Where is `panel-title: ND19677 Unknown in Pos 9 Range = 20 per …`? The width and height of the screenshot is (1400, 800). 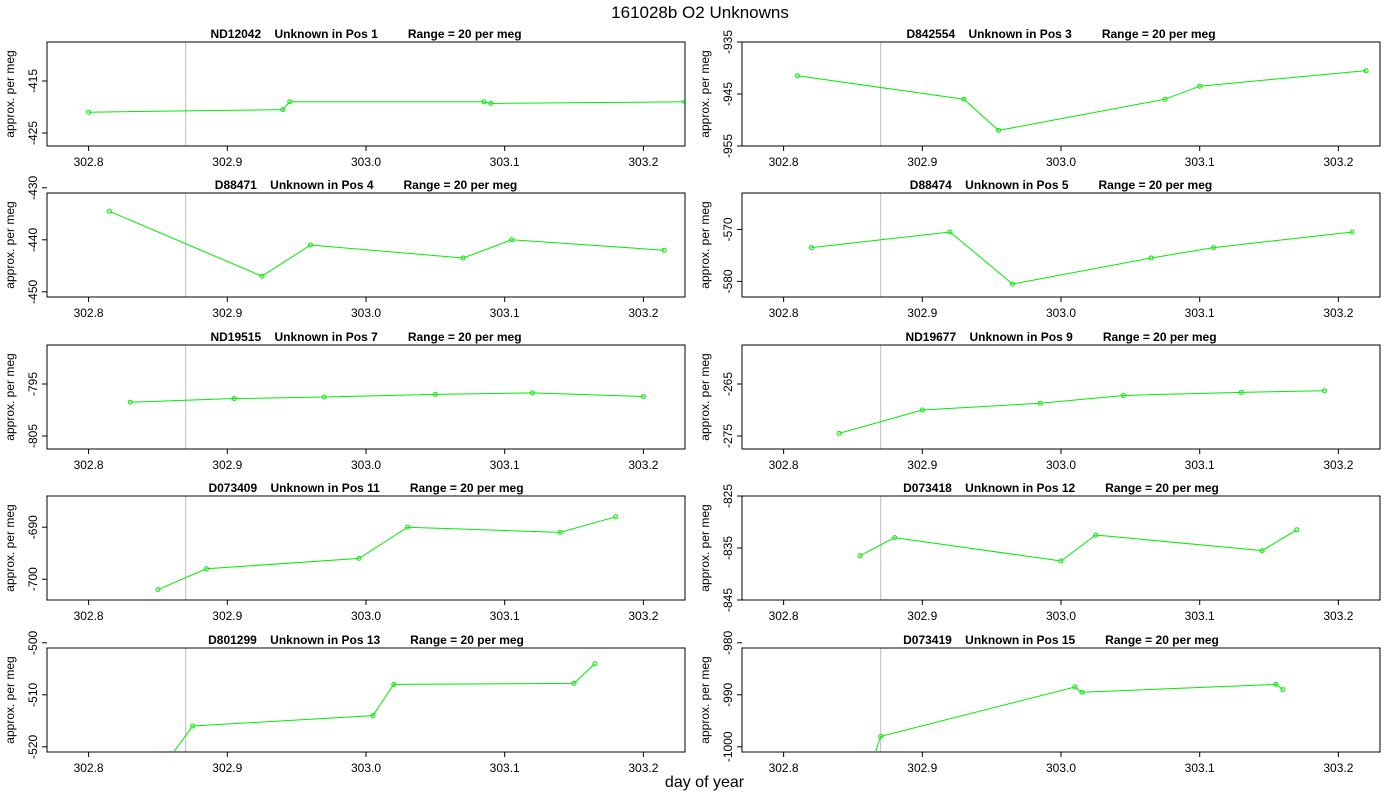
panel-title: ND19677 Unknown in Pos 9 Range = 20 per … is located at coordinates (1060, 337).